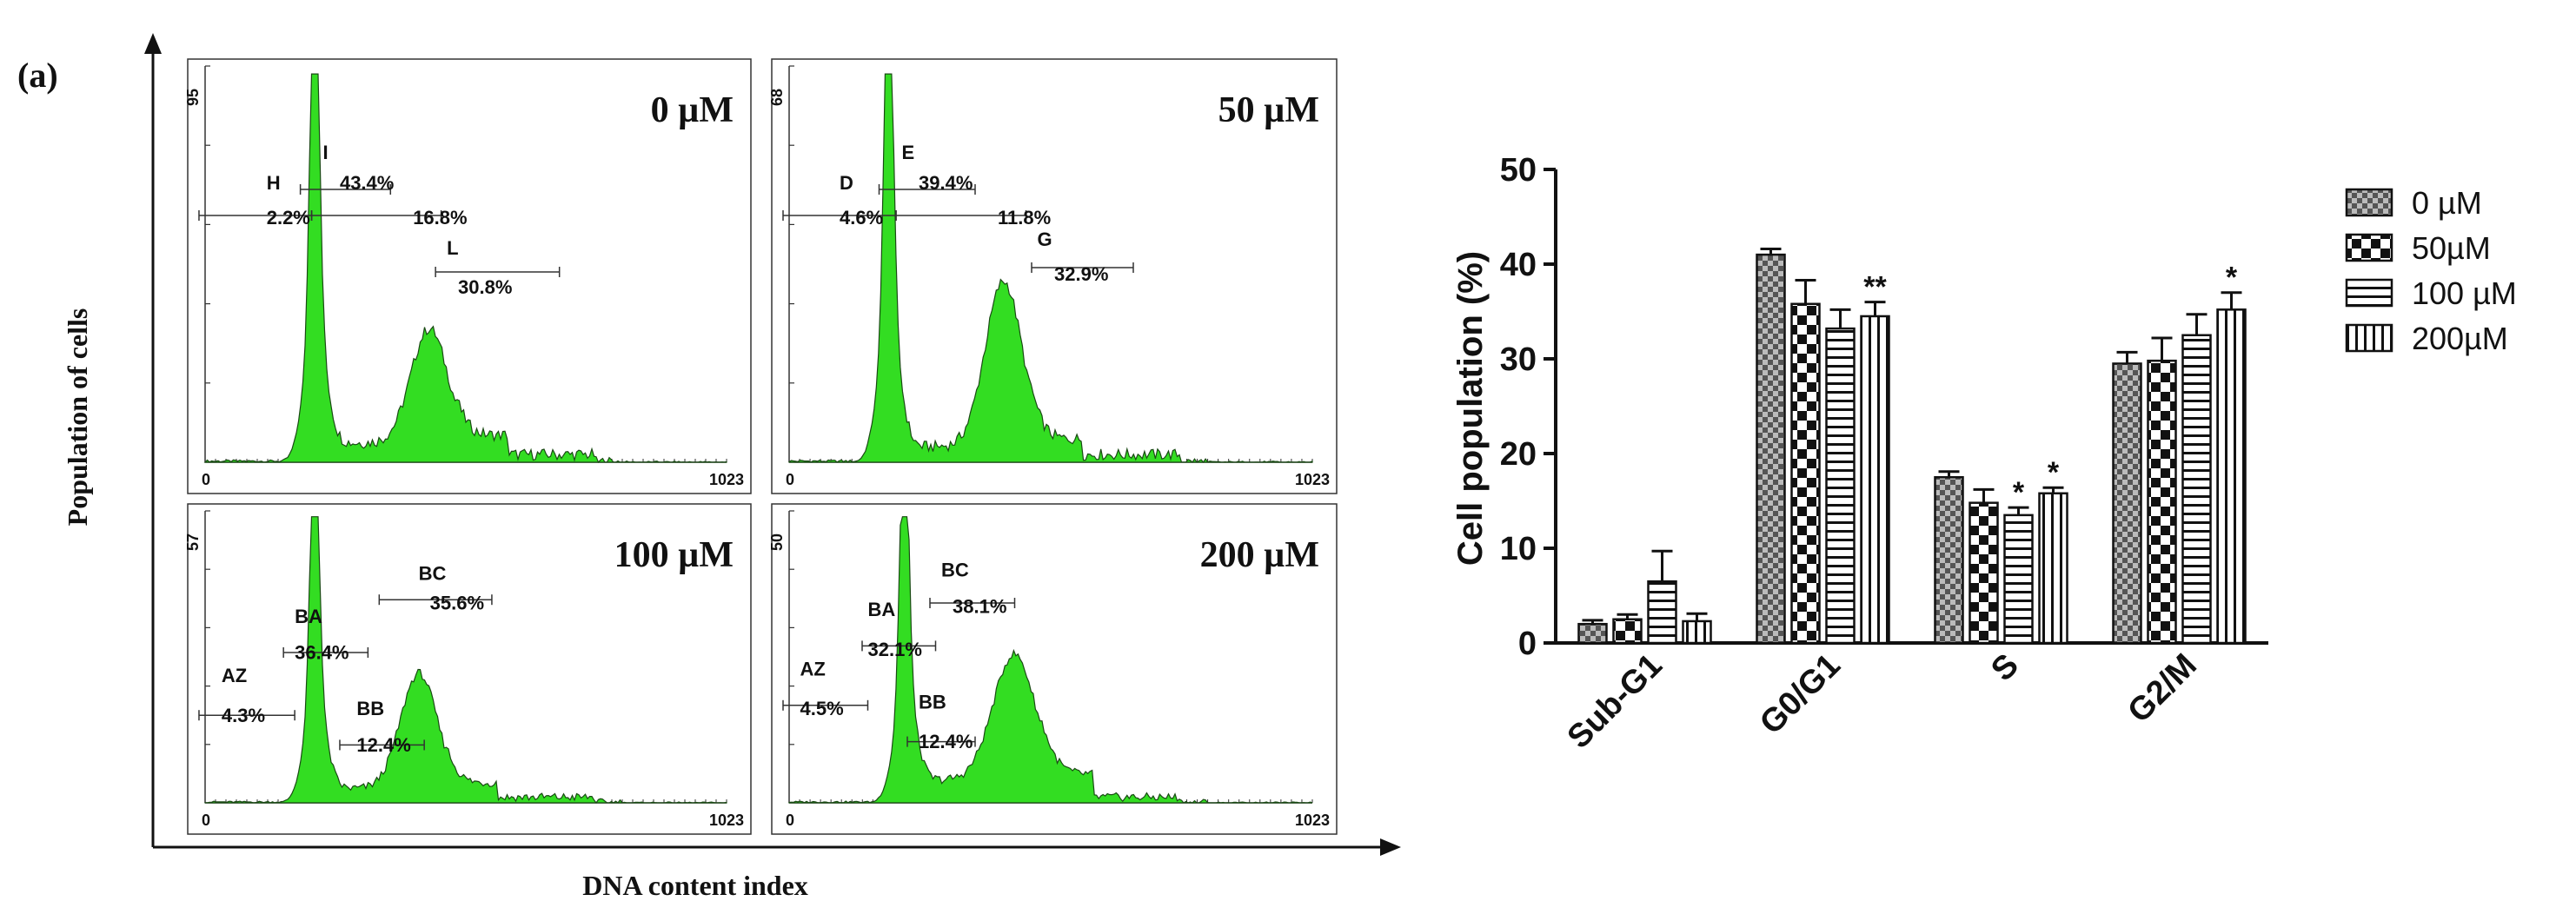 This screenshot has height=921, width=2576. What do you see at coordinates (274, 183) in the screenshot?
I see `region-name: H` at bounding box center [274, 183].